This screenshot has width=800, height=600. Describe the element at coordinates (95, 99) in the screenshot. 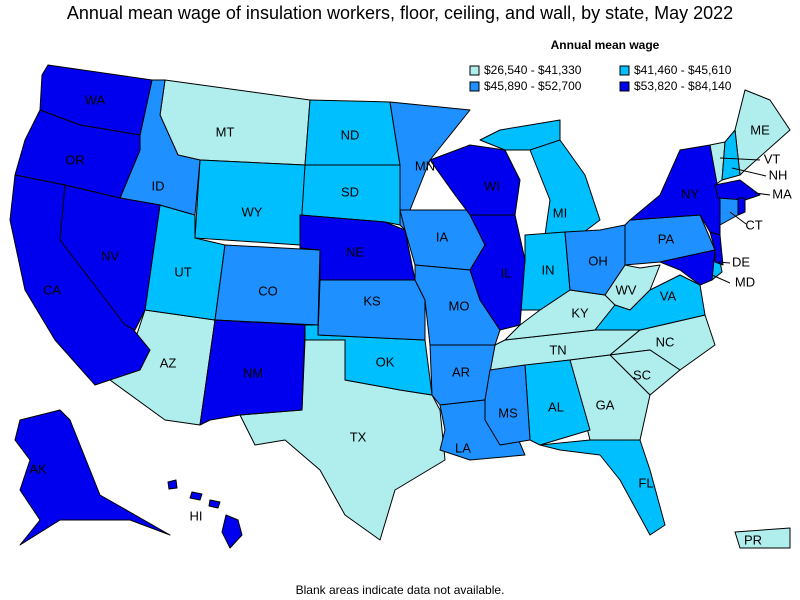

I see `state-label: WA` at that location.